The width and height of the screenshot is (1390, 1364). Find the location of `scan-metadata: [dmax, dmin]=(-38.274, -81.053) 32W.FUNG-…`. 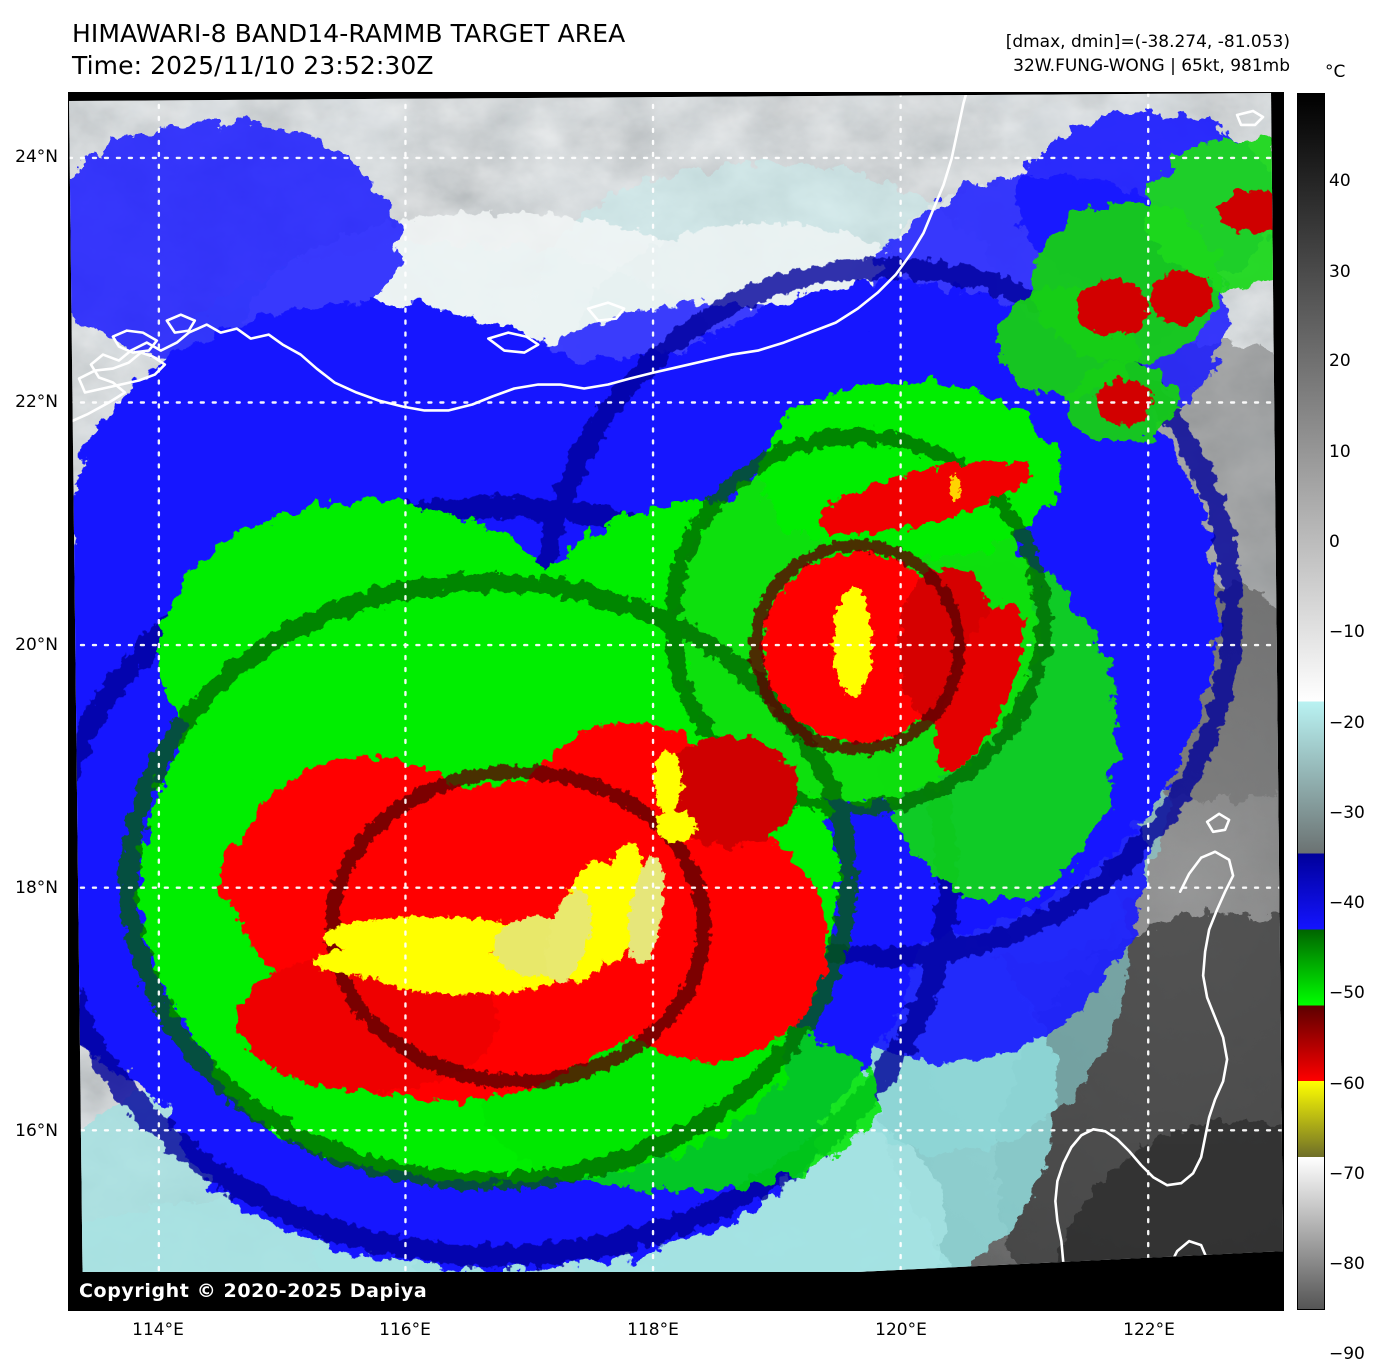

scan-metadata: [dmax, dmin]=(-38.274, -81.053) 32W.FUNG-… is located at coordinates (1148, 54).